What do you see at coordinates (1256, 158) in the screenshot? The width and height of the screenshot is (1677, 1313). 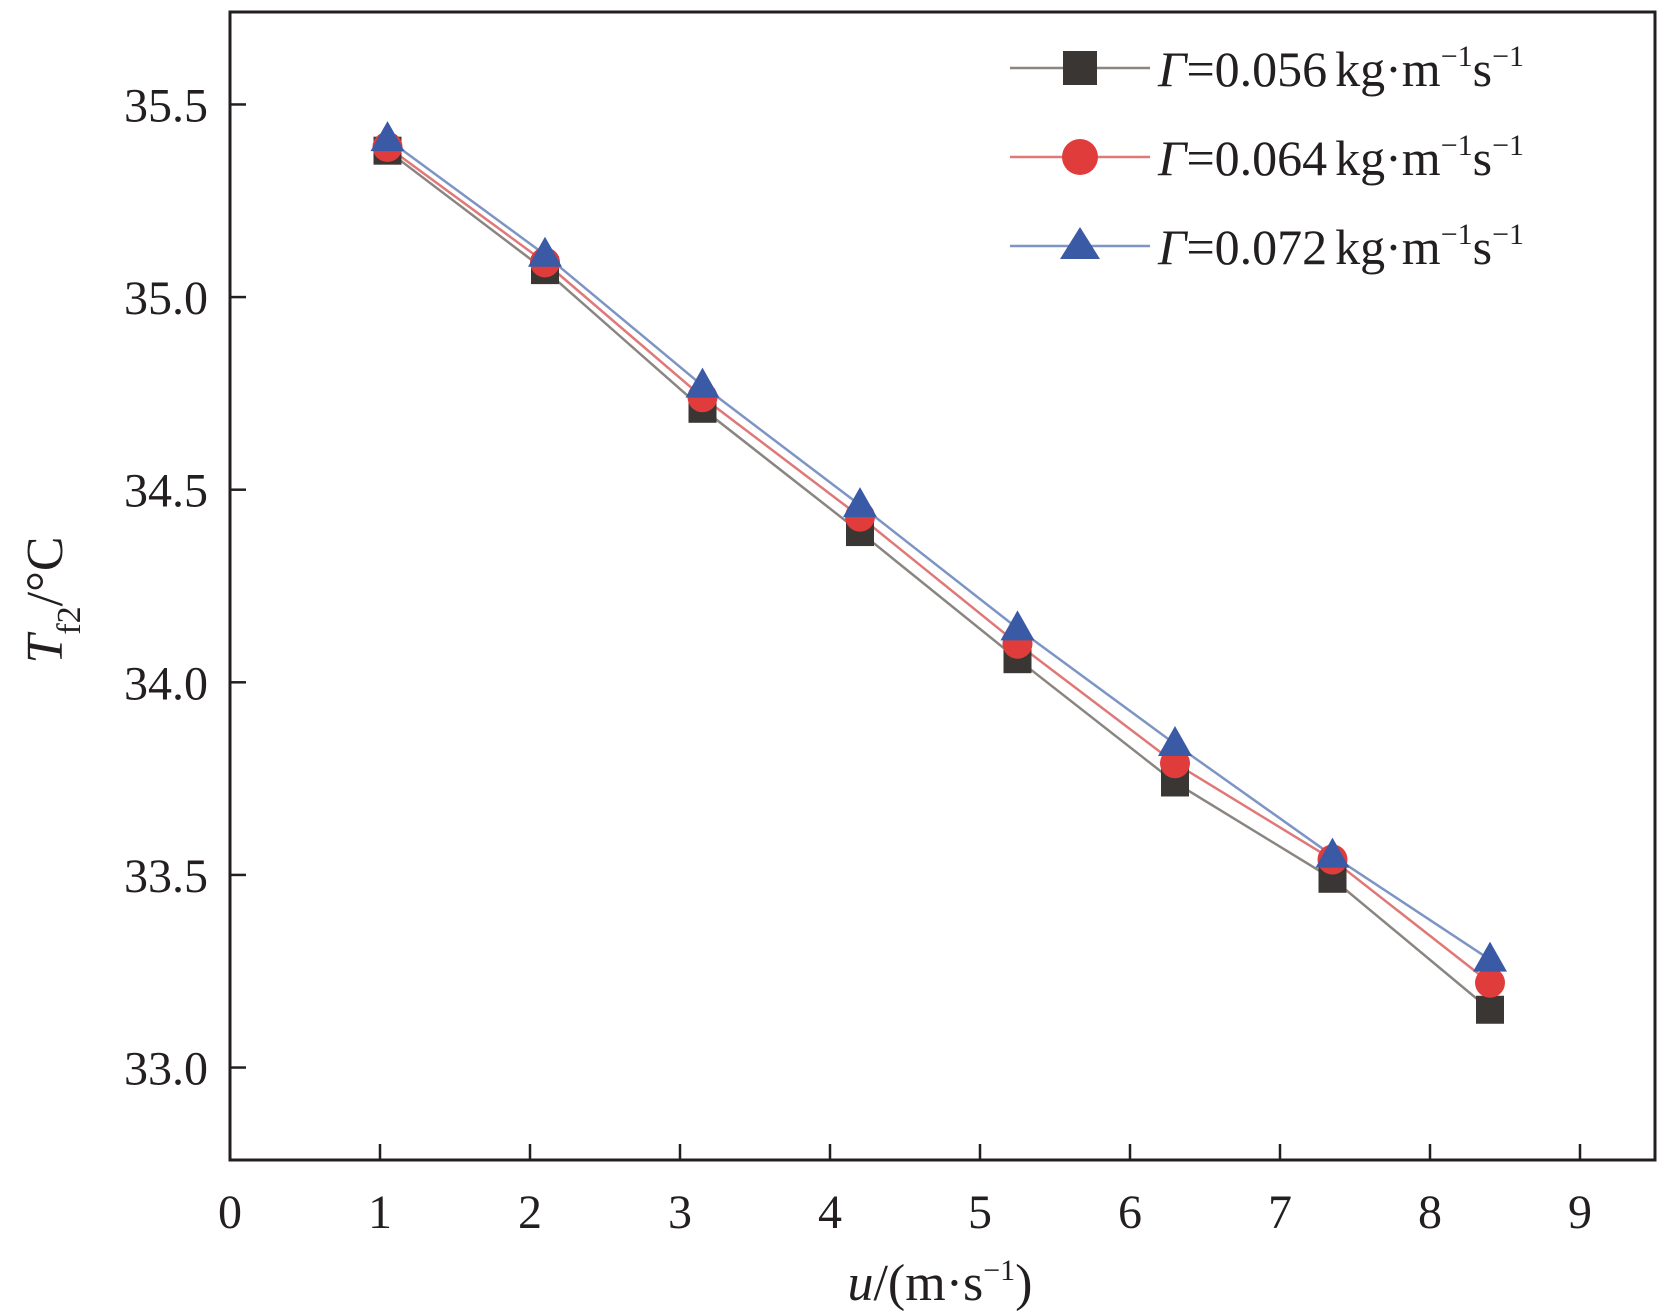 I see `legend-value: =0.064` at bounding box center [1256, 158].